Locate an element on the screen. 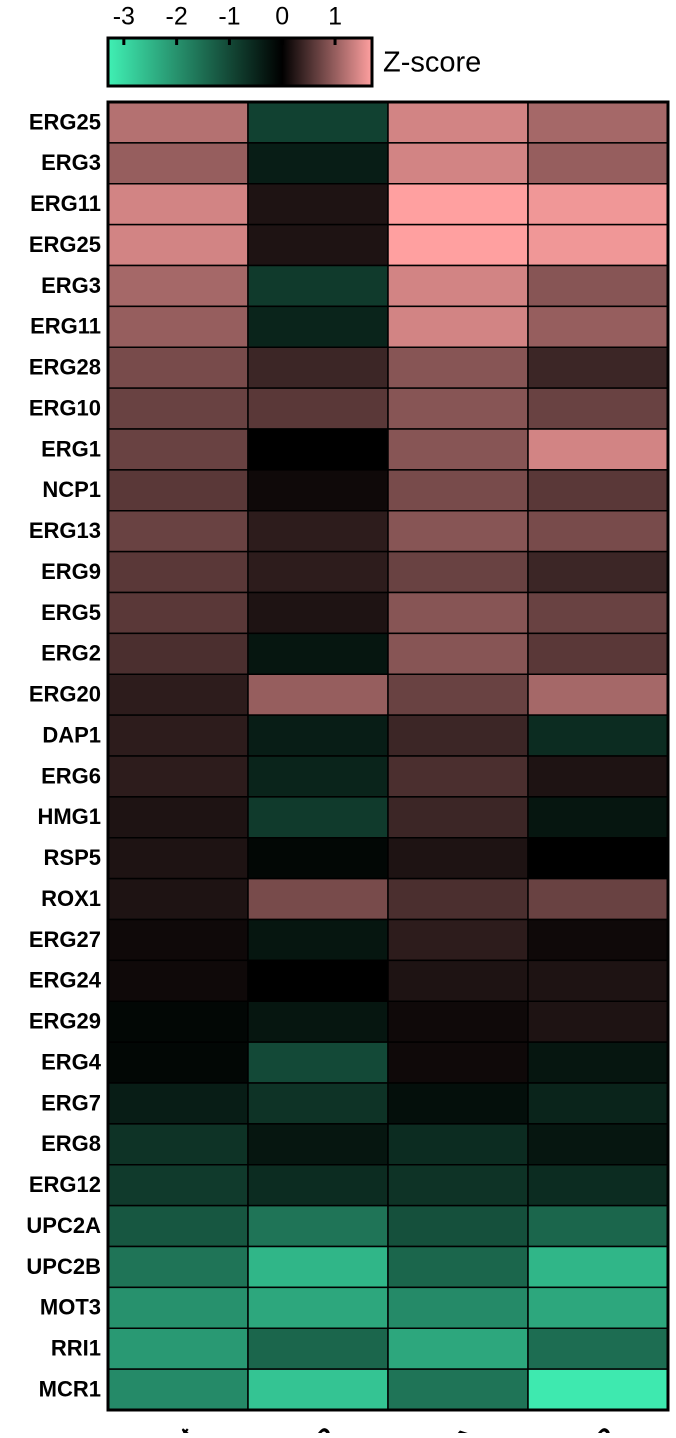  row-label: ERG12 is located at coordinates (65, 1184).